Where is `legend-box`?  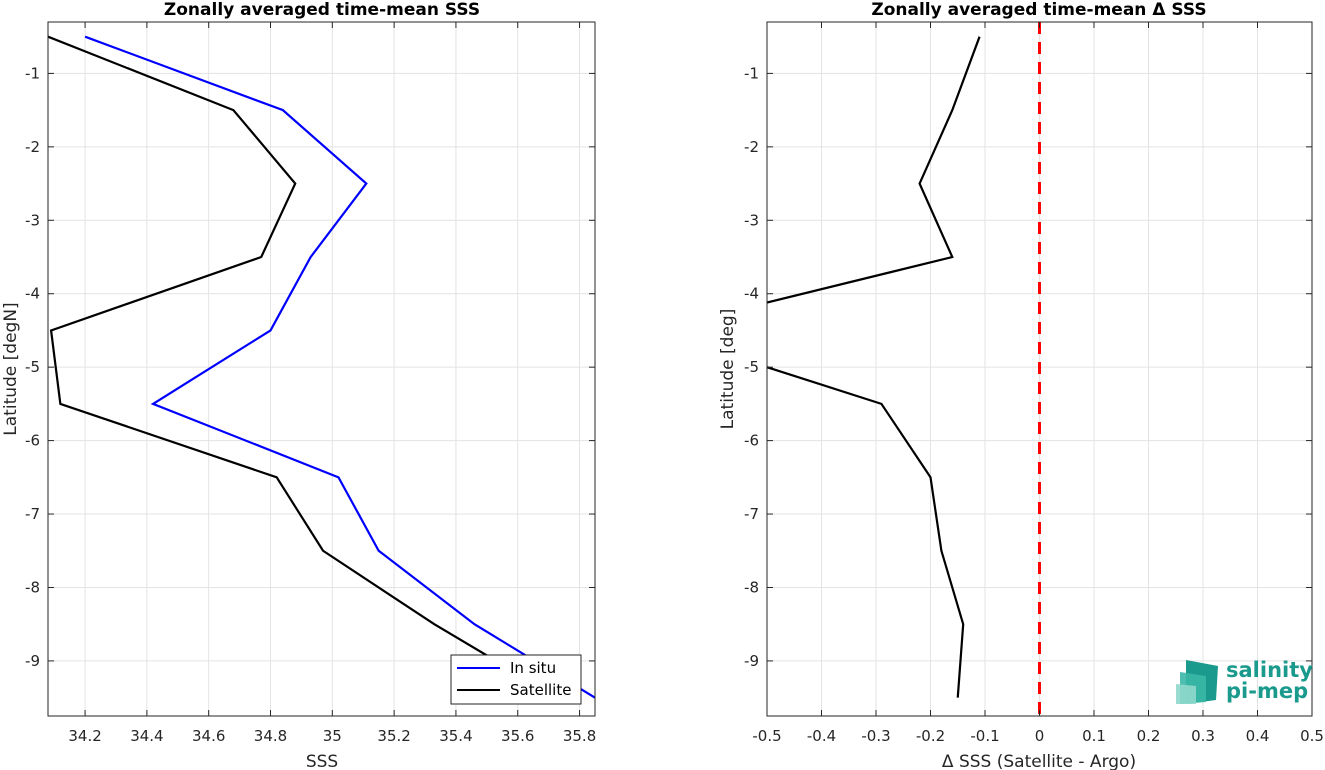 legend-box is located at coordinates (516, 679).